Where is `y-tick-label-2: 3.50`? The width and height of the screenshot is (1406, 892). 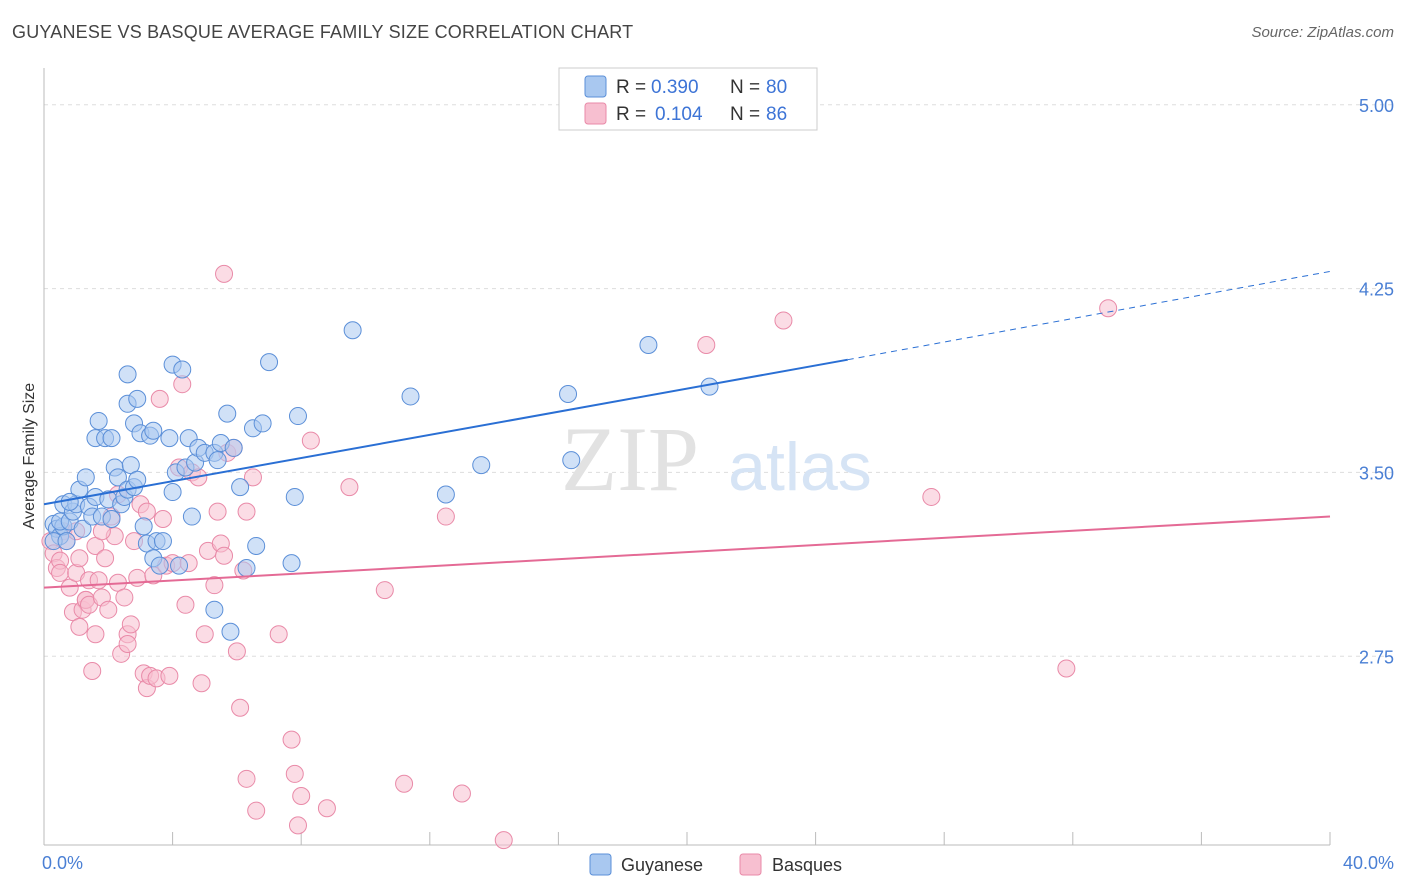 y-tick-label-2: 3.50 is located at coordinates (1376, 473).